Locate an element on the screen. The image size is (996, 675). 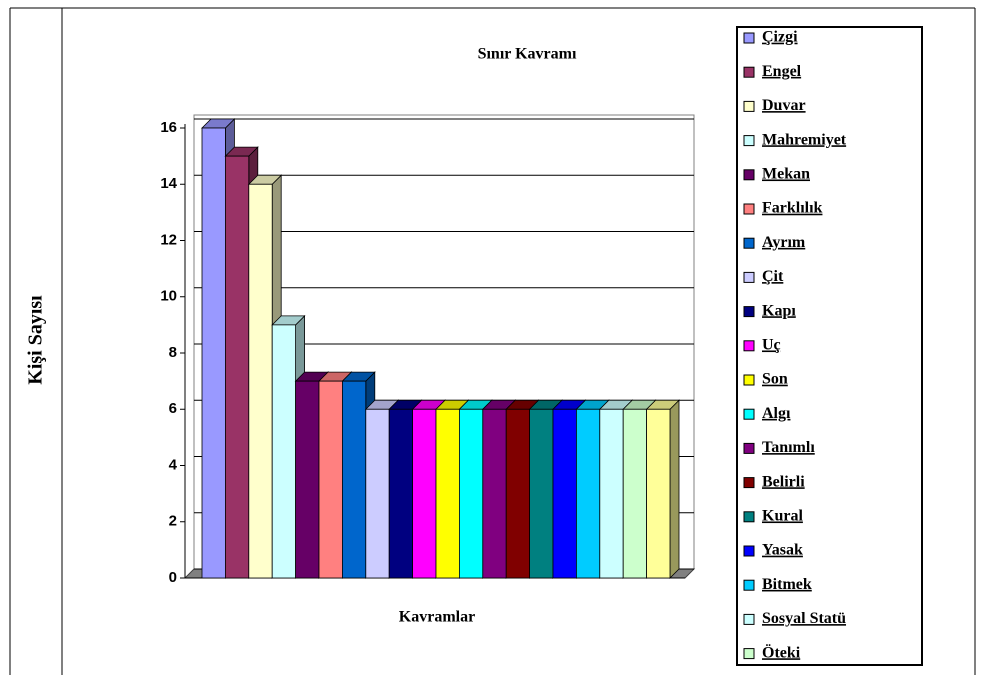
y-tick-label: 8 is located at coordinates (173, 352).